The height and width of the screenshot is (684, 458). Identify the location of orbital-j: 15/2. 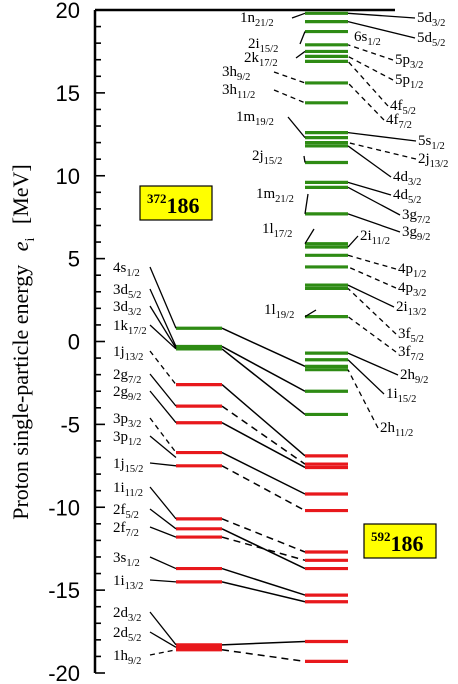
(407, 399).